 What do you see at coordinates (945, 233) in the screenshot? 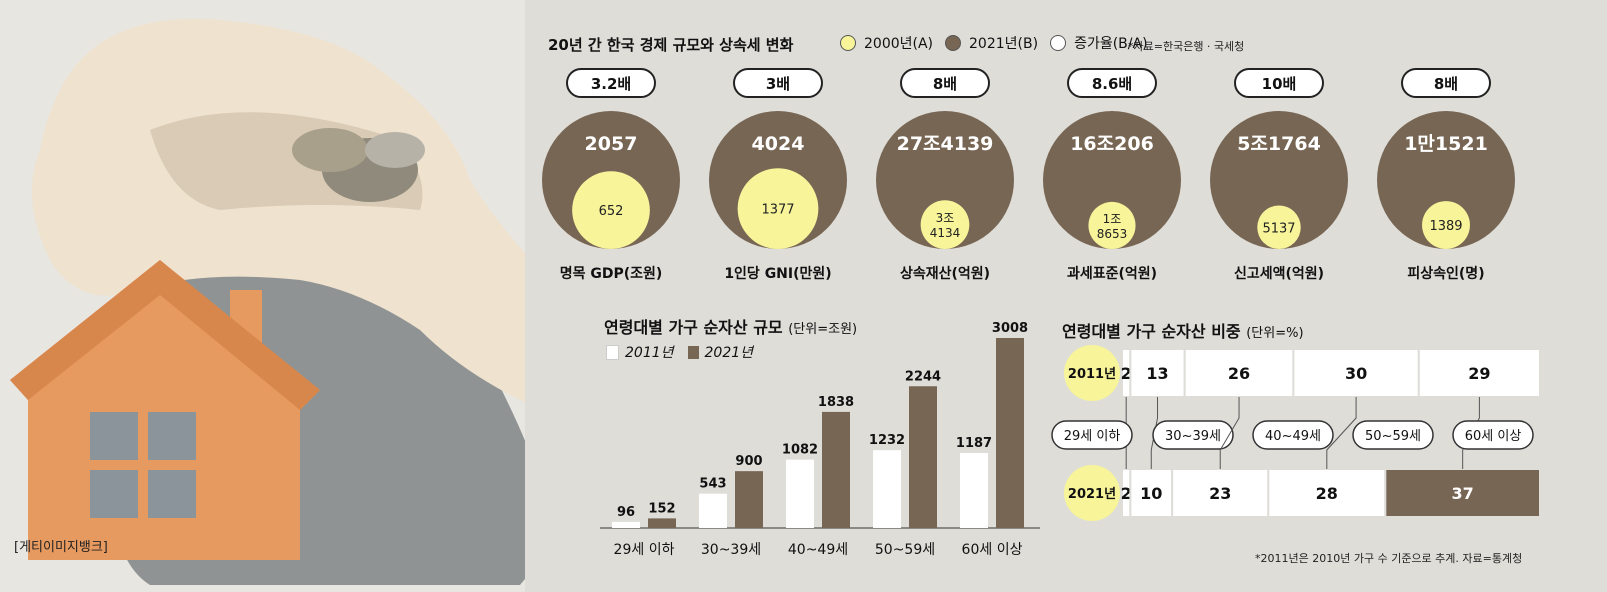
I see `value-2000: 4134` at bounding box center [945, 233].